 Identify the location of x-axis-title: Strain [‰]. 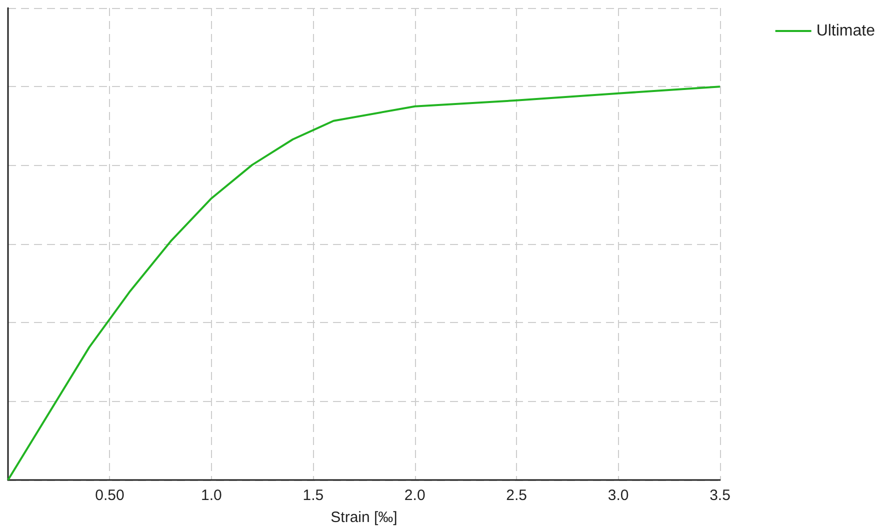
(364, 517).